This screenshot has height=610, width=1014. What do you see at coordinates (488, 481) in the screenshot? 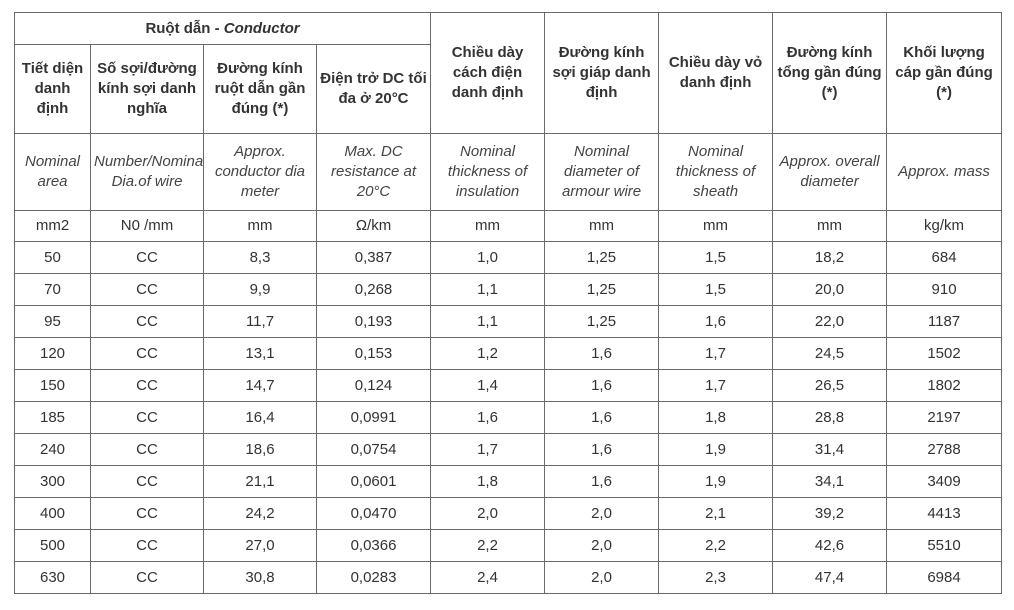
I see `table-cell: 1,8` at bounding box center [488, 481].